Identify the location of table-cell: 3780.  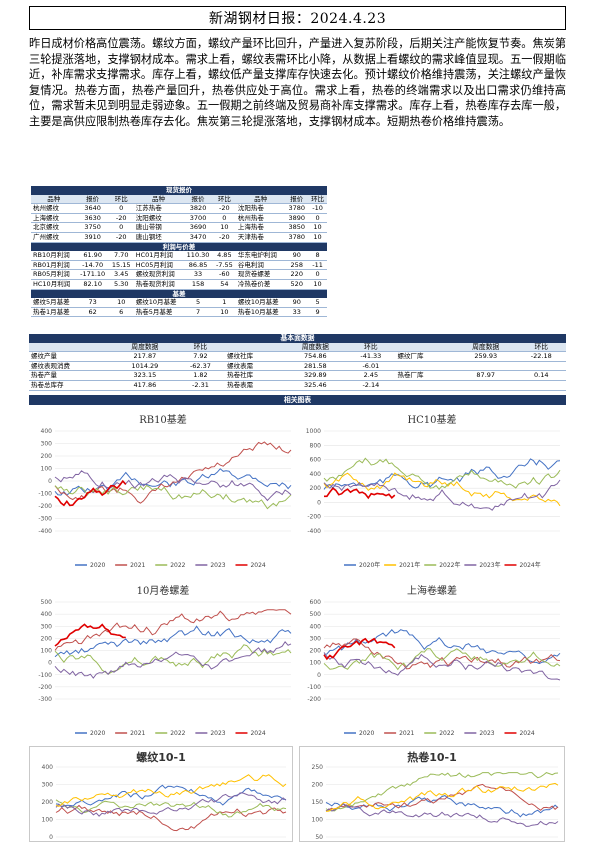
(297, 236).